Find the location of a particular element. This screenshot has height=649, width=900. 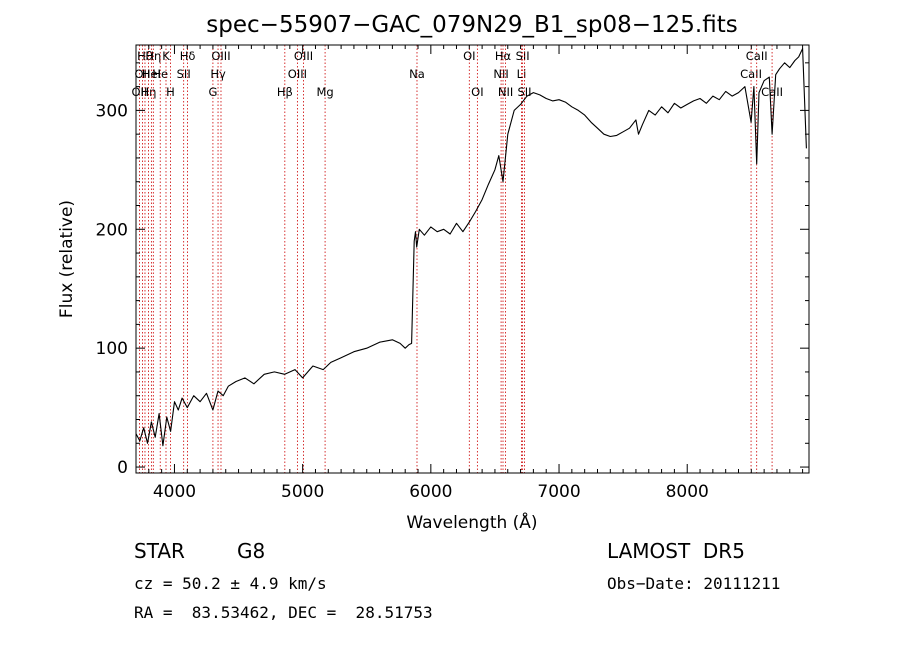

marker-label: K is located at coordinates (166, 56).